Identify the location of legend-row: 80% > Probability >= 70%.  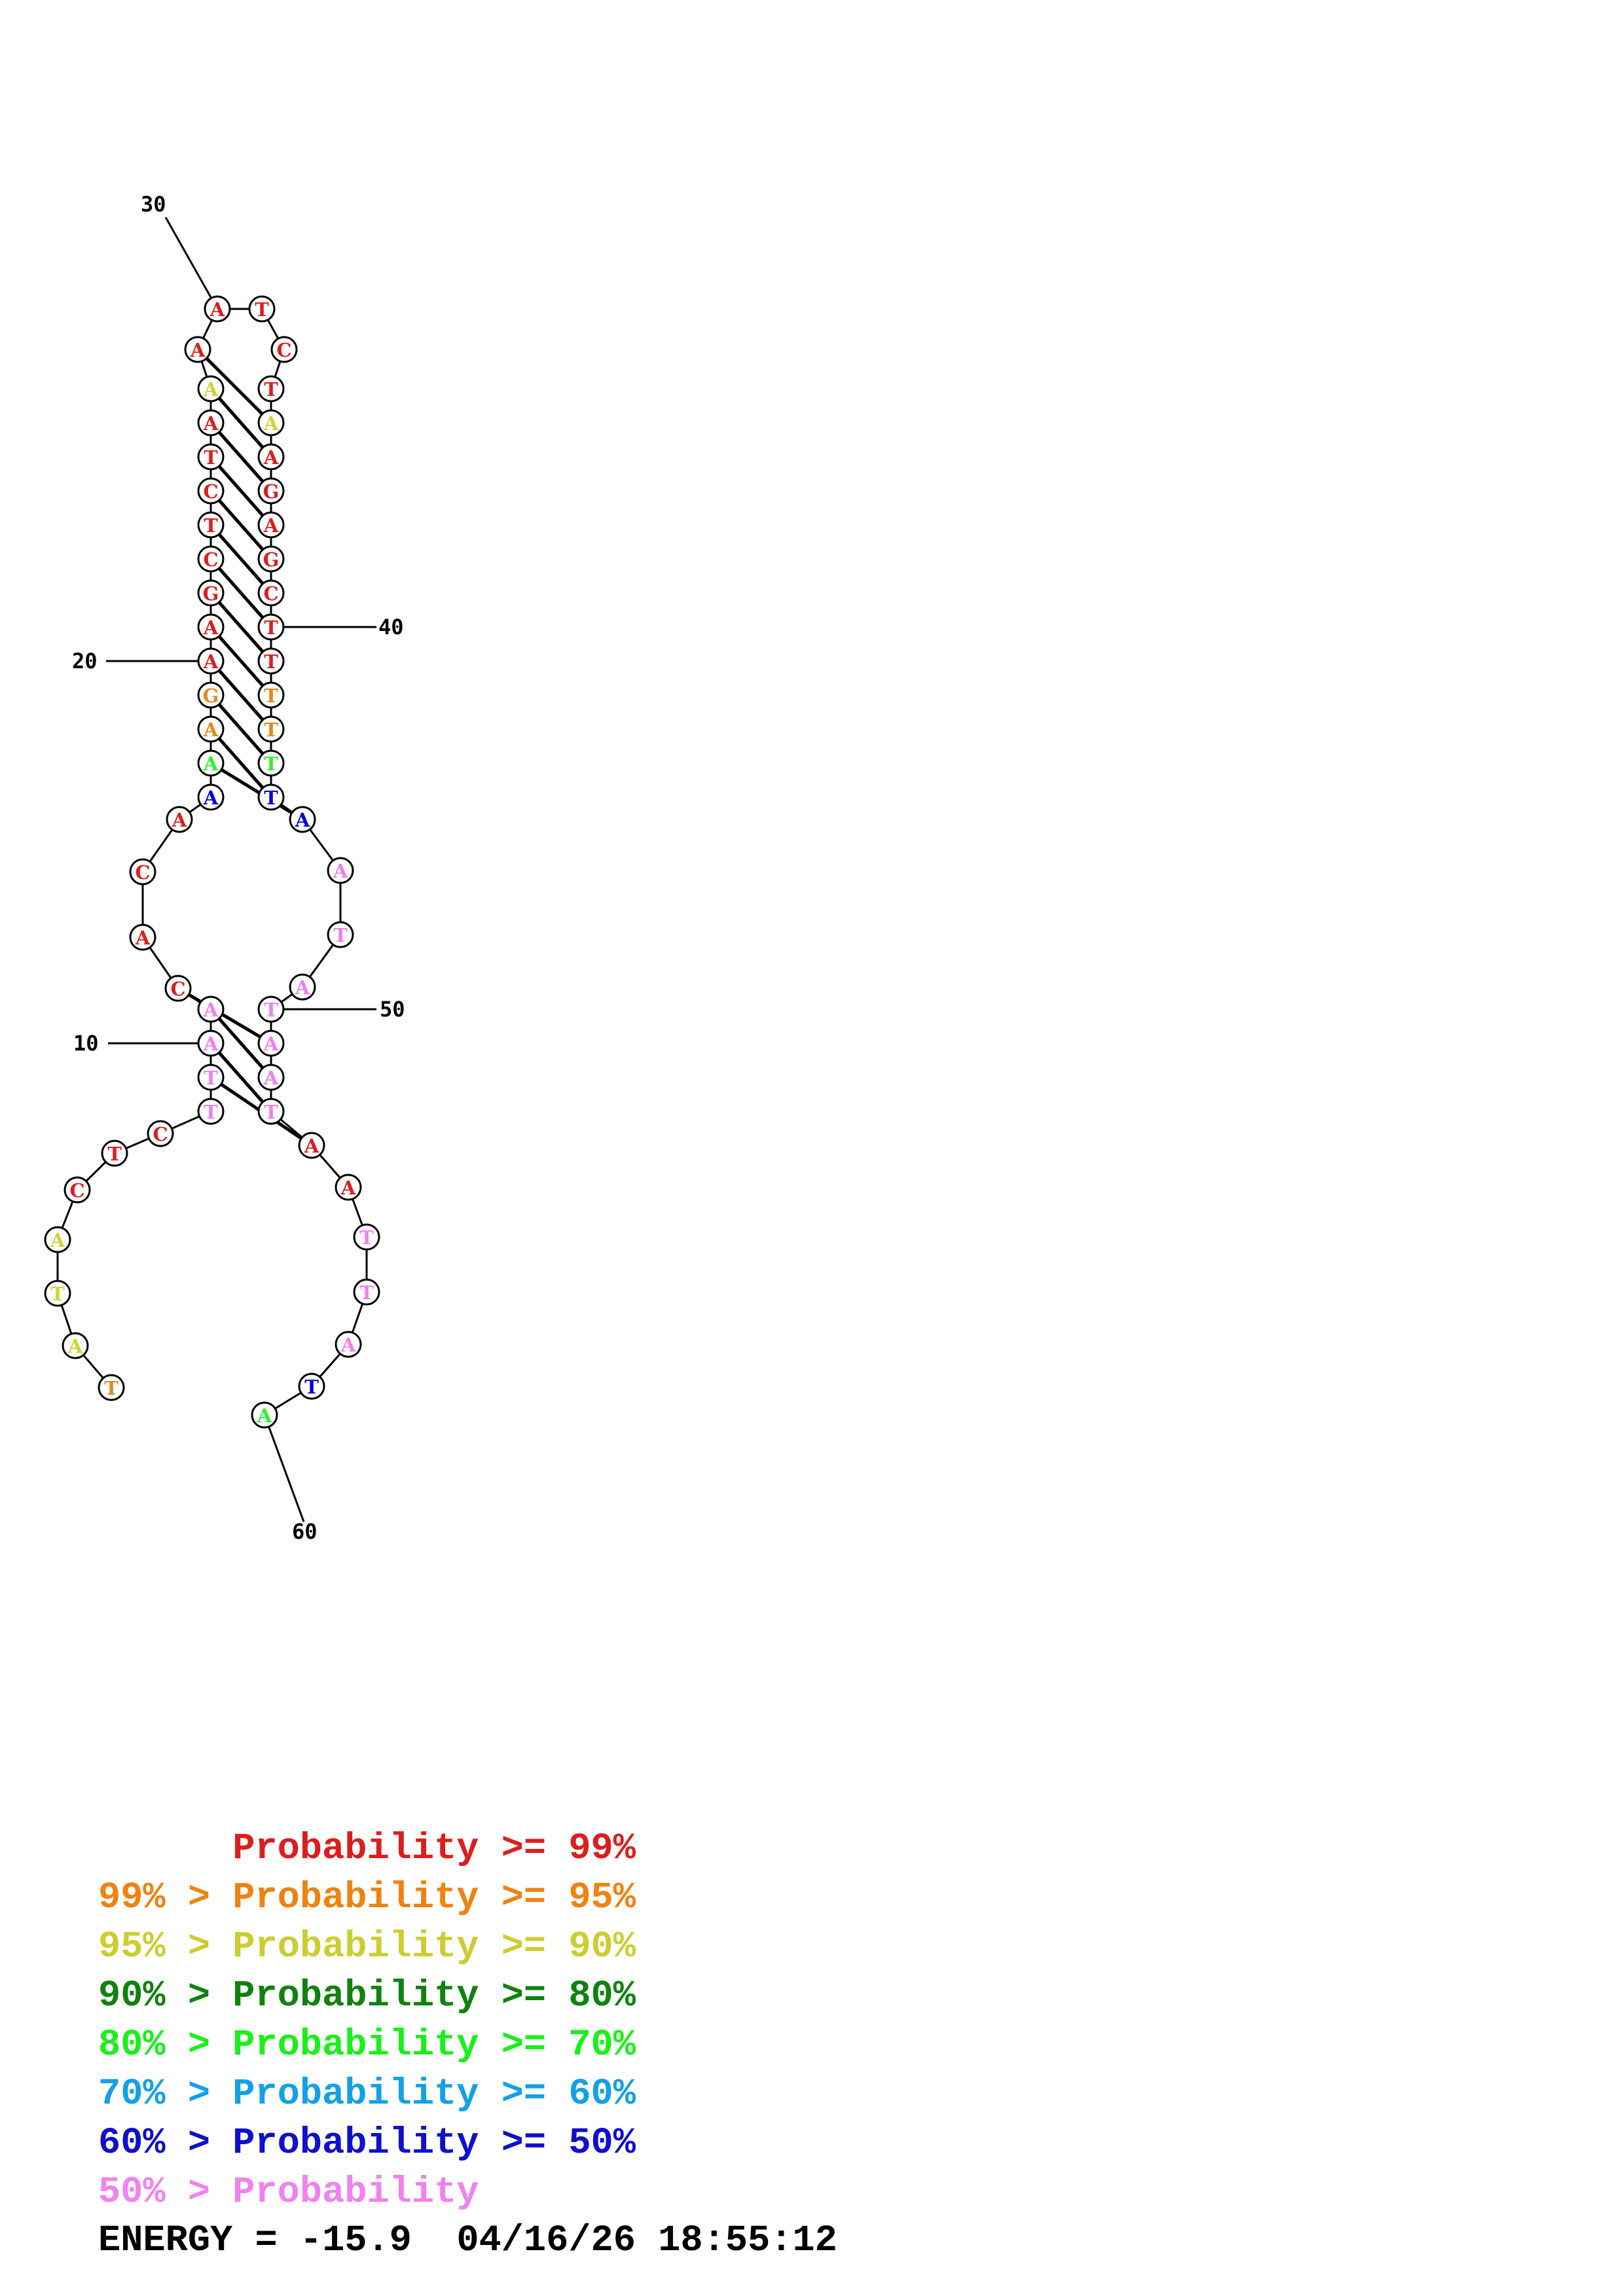
(367, 2046).